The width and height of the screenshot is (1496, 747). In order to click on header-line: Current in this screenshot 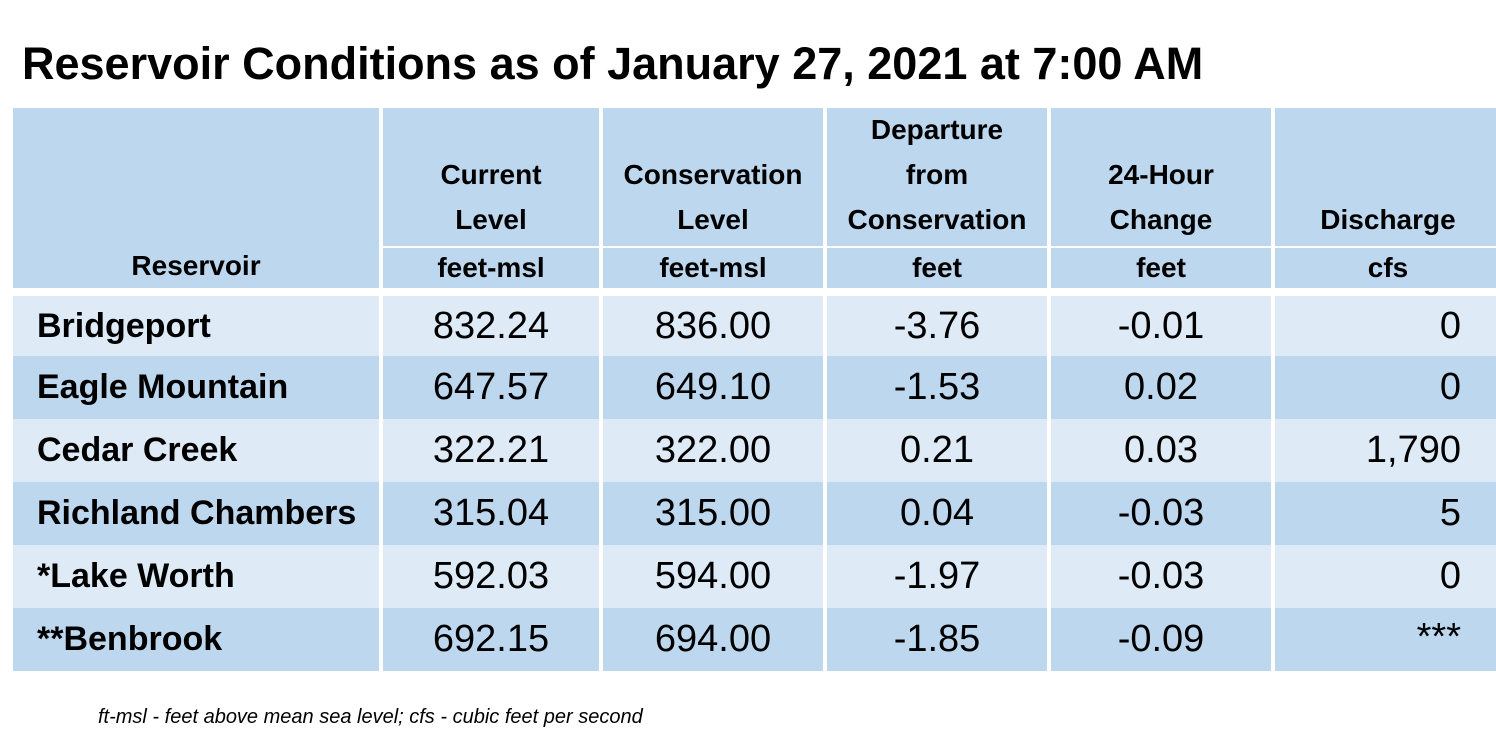, I will do `click(491, 174)`.